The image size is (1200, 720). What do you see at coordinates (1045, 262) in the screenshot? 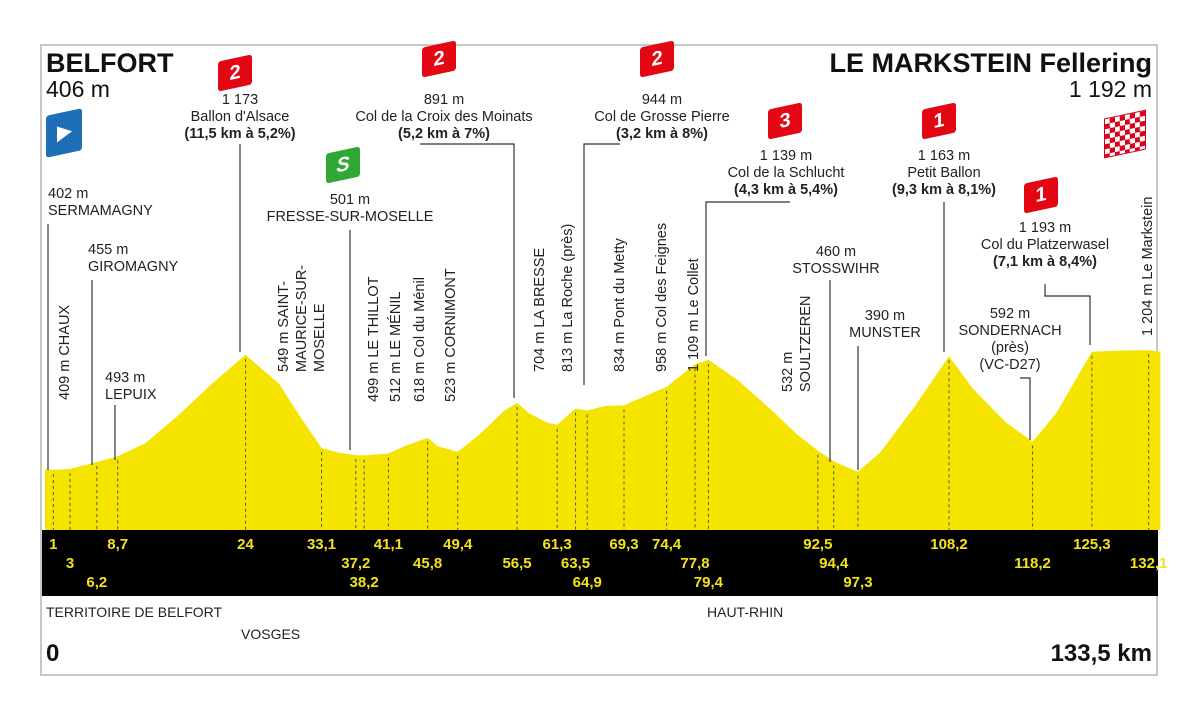
I see `climb-detail: (7,1 km à 8,4%)` at bounding box center [1045, 262].